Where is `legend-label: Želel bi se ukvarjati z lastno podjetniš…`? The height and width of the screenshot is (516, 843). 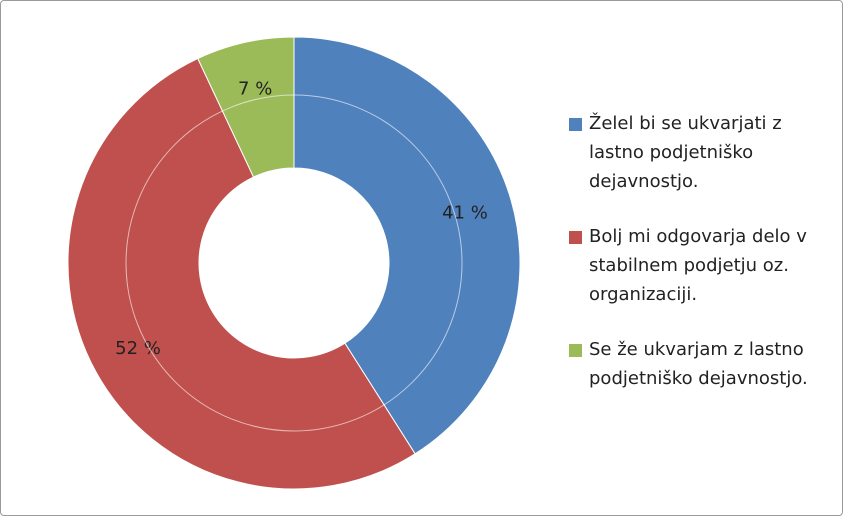
legend-label: Želel bi se ukvarjati z lastno podjetniš… is located at coordinates (685, 152).